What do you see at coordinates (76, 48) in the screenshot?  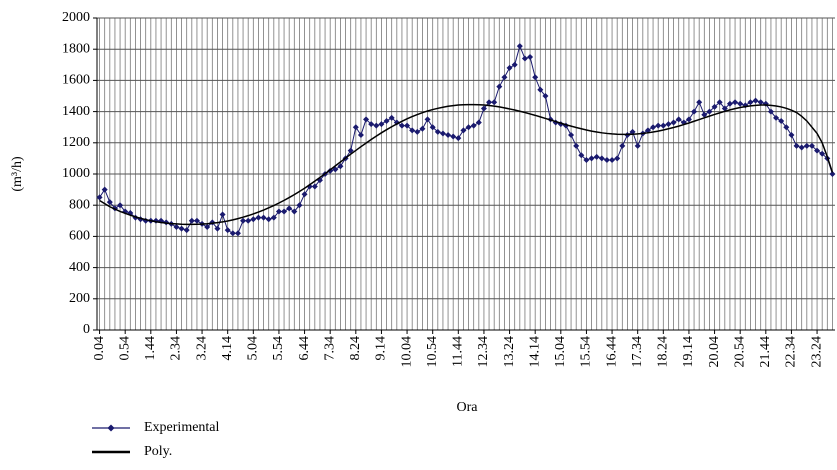 I see `y-tick-label: 1800` at bounding box center [76, 48].